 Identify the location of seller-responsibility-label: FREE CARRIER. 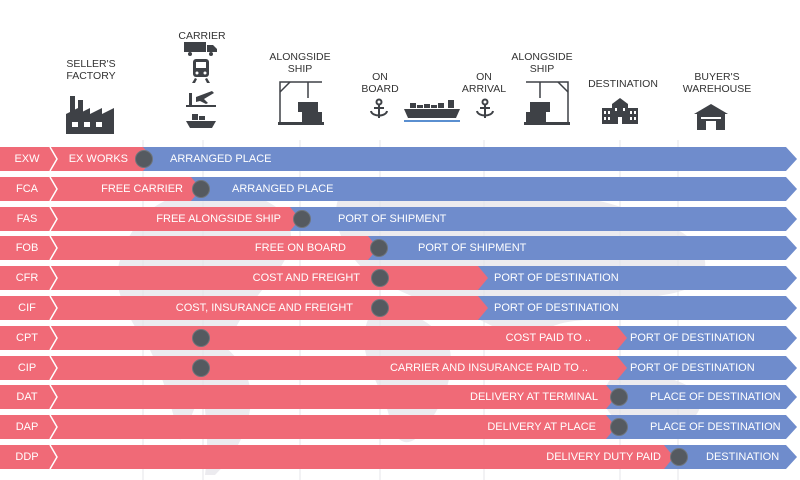
(142, 189).